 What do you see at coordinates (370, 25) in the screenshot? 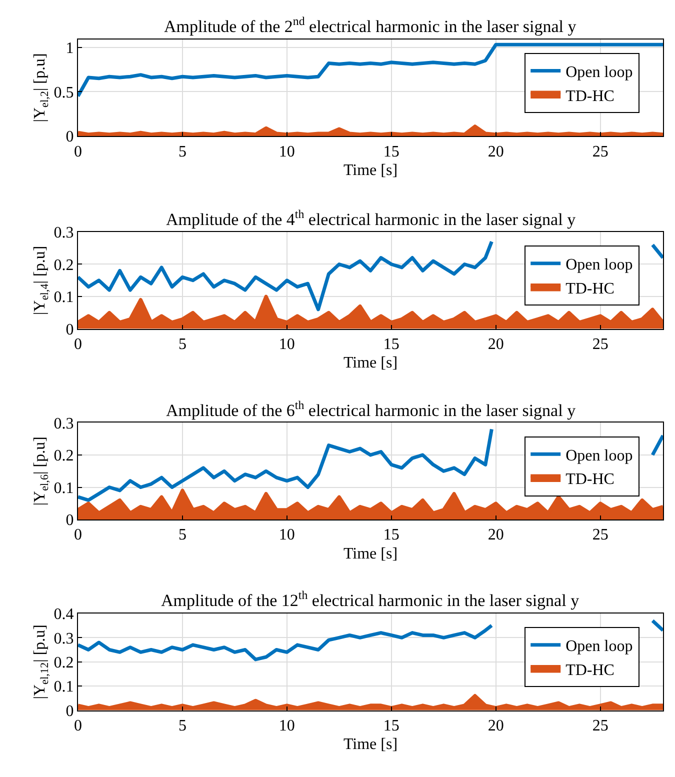
I see `chart-title: Amplitude of the 2$^{nd}$ electrical harmonic in the laser signal y` at bounding box center [370, 25].